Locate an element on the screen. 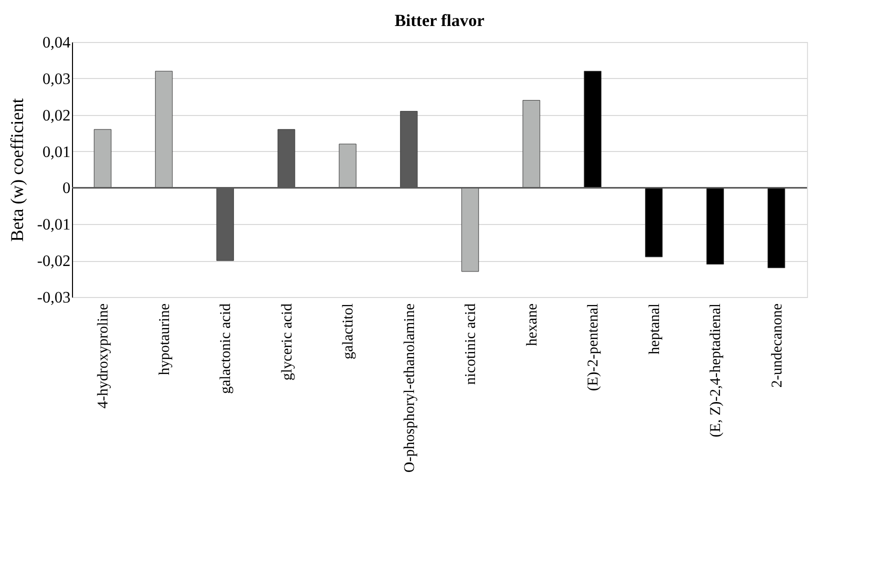  y-tick-label: -0,03 is located at coordinates (53, 298).